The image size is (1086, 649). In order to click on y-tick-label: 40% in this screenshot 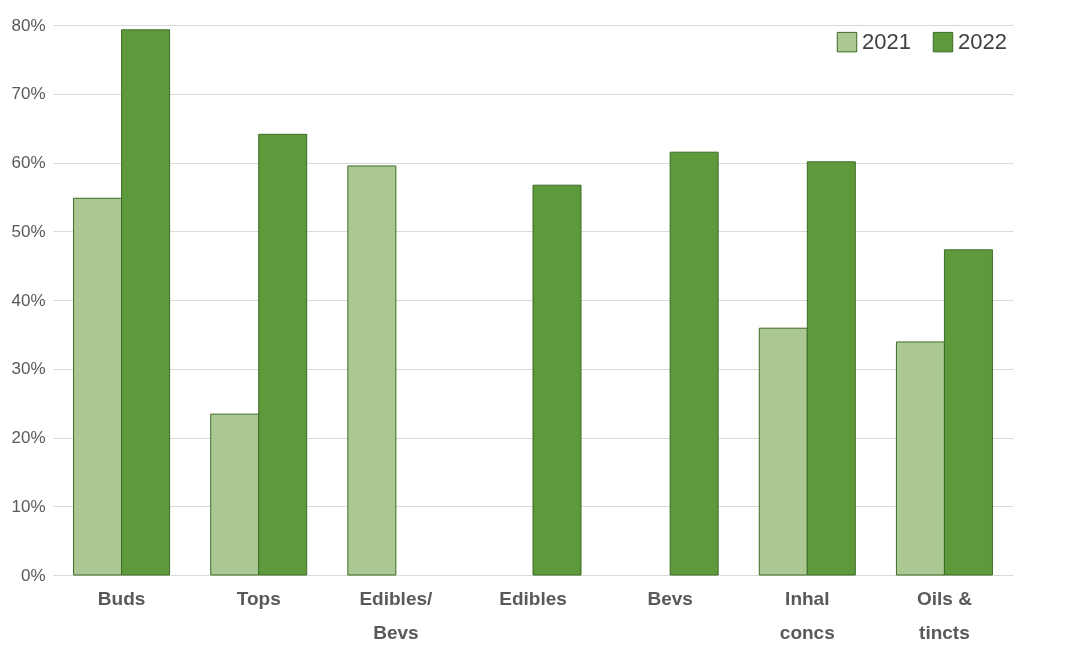, I will do `click(28, 300)`.